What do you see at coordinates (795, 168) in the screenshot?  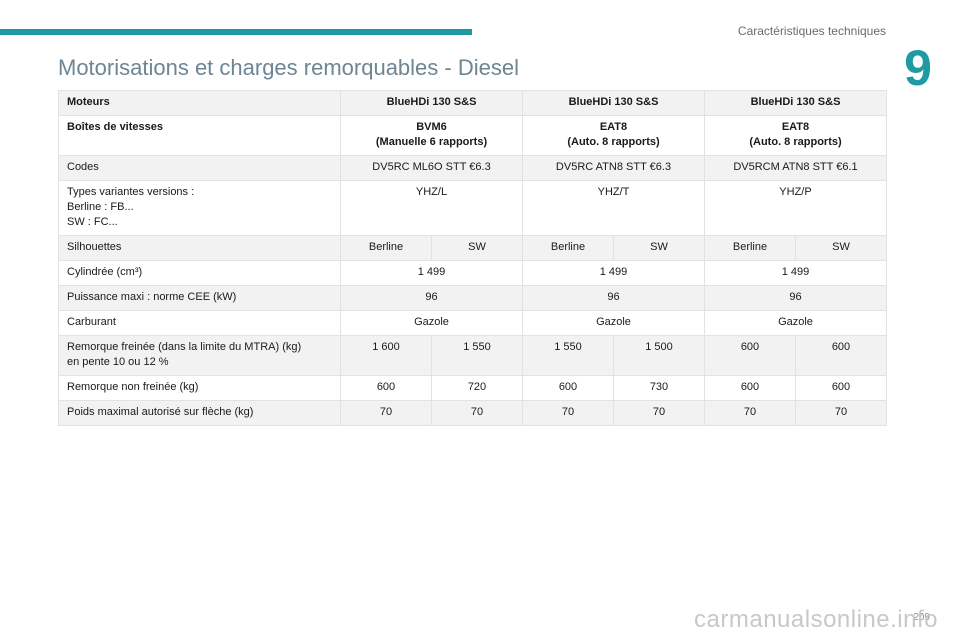 I see `code-cell: DV5RCM ATN8 STT €6.1` at bounding box center [795, 168].